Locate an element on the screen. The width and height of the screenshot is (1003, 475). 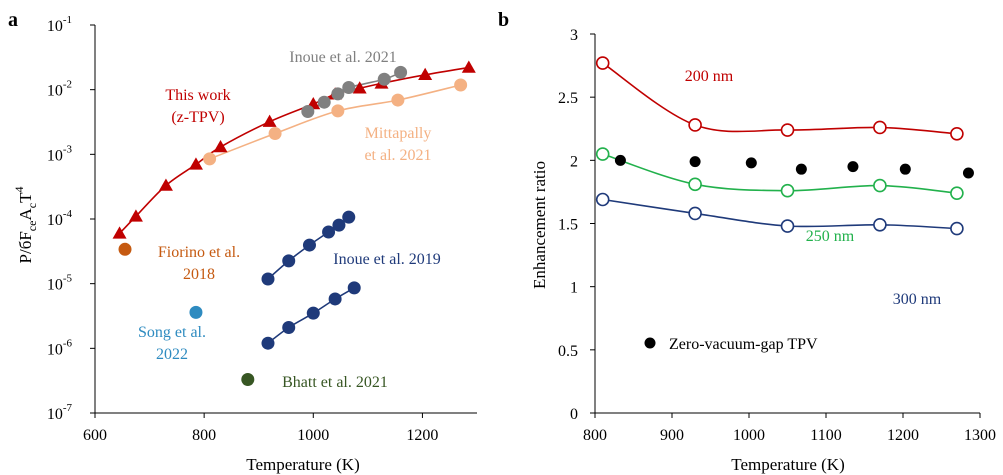
annotation-inoue-et-al-2019: Inoue et al. 2019 is located at coordinates (387, 259).